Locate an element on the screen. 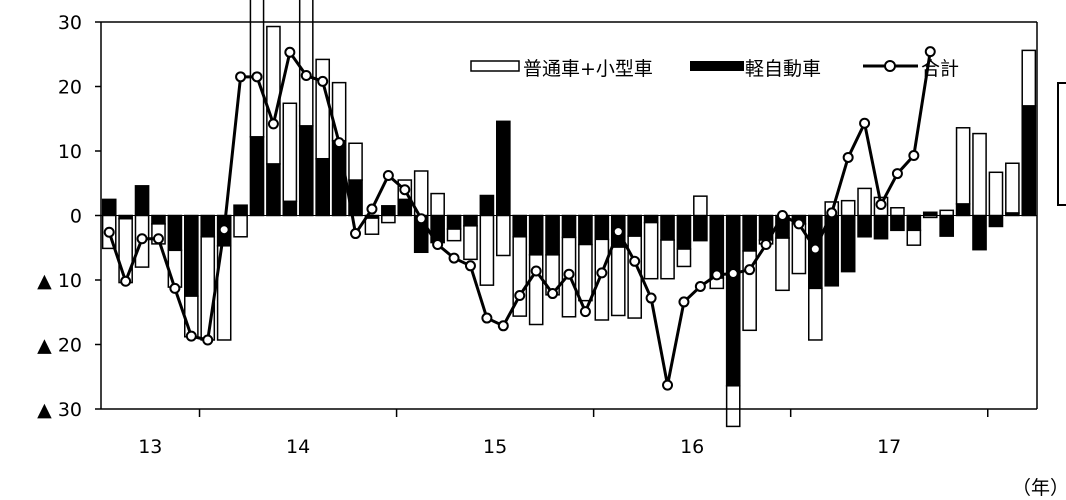  y-tick-label-3: 0 is located at coordinates (76, 217).